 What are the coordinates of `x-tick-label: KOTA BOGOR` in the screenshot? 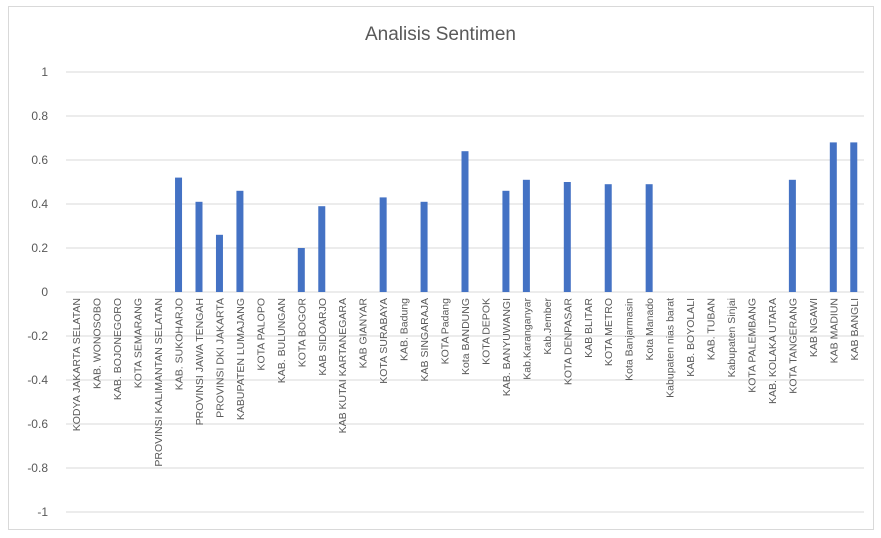 It's located at (302, 333).